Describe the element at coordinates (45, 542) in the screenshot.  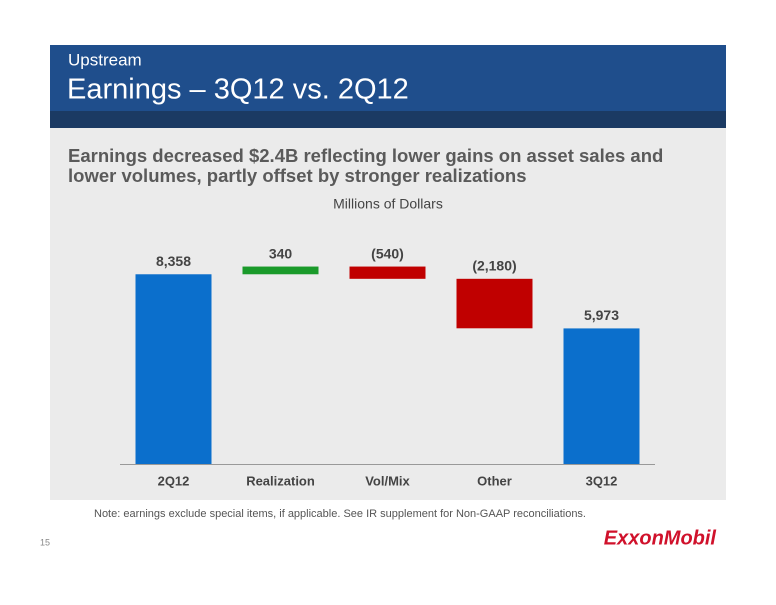
I see `page-number: 15` at that location.